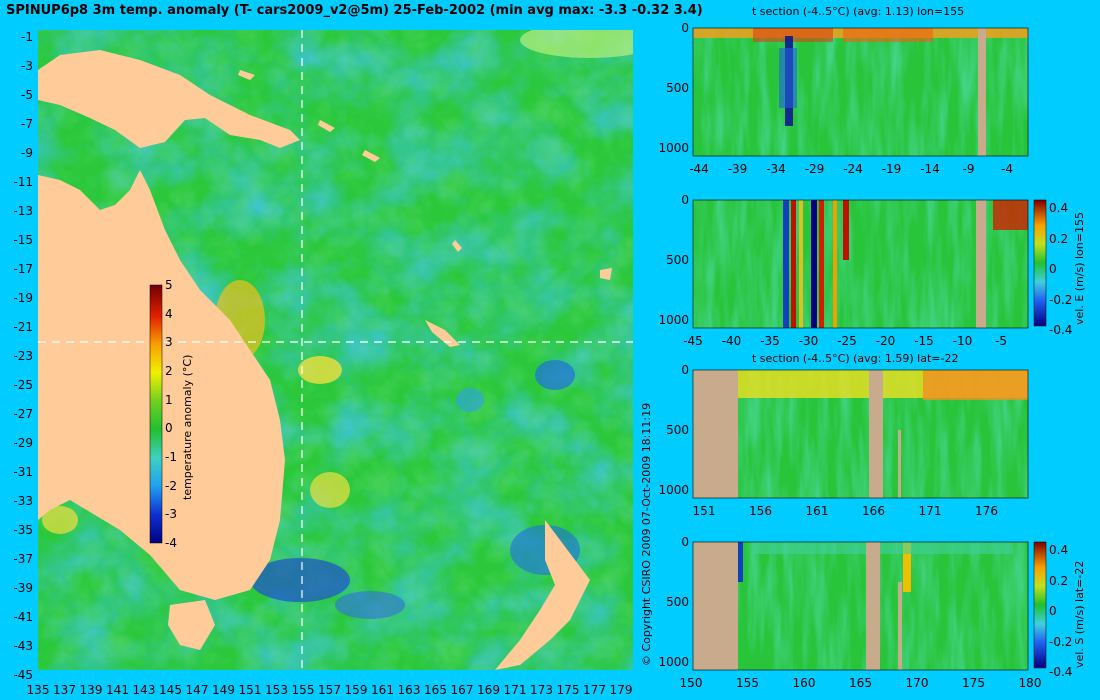 This screenshot has width=1100, height=700. Describe the element at coordinates (962, 341) in the screenshot. I see `section-x-tick-label: -10` at that location.